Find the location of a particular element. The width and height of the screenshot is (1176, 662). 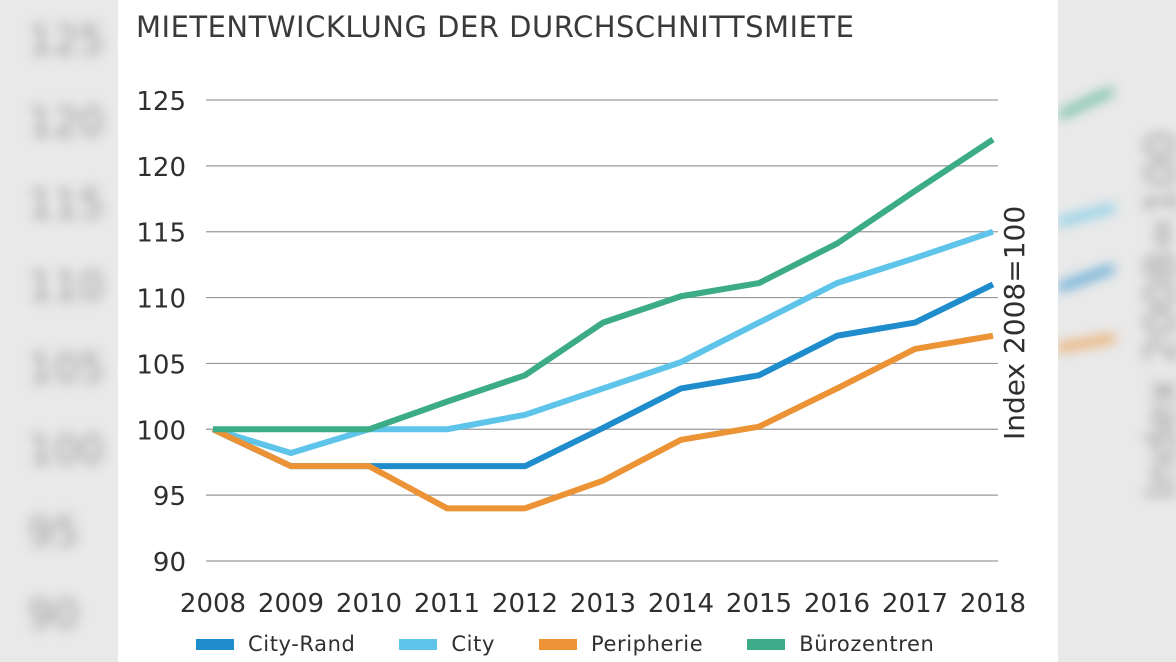

x-tick-label: 2016 is located at coordinates (837, 604).